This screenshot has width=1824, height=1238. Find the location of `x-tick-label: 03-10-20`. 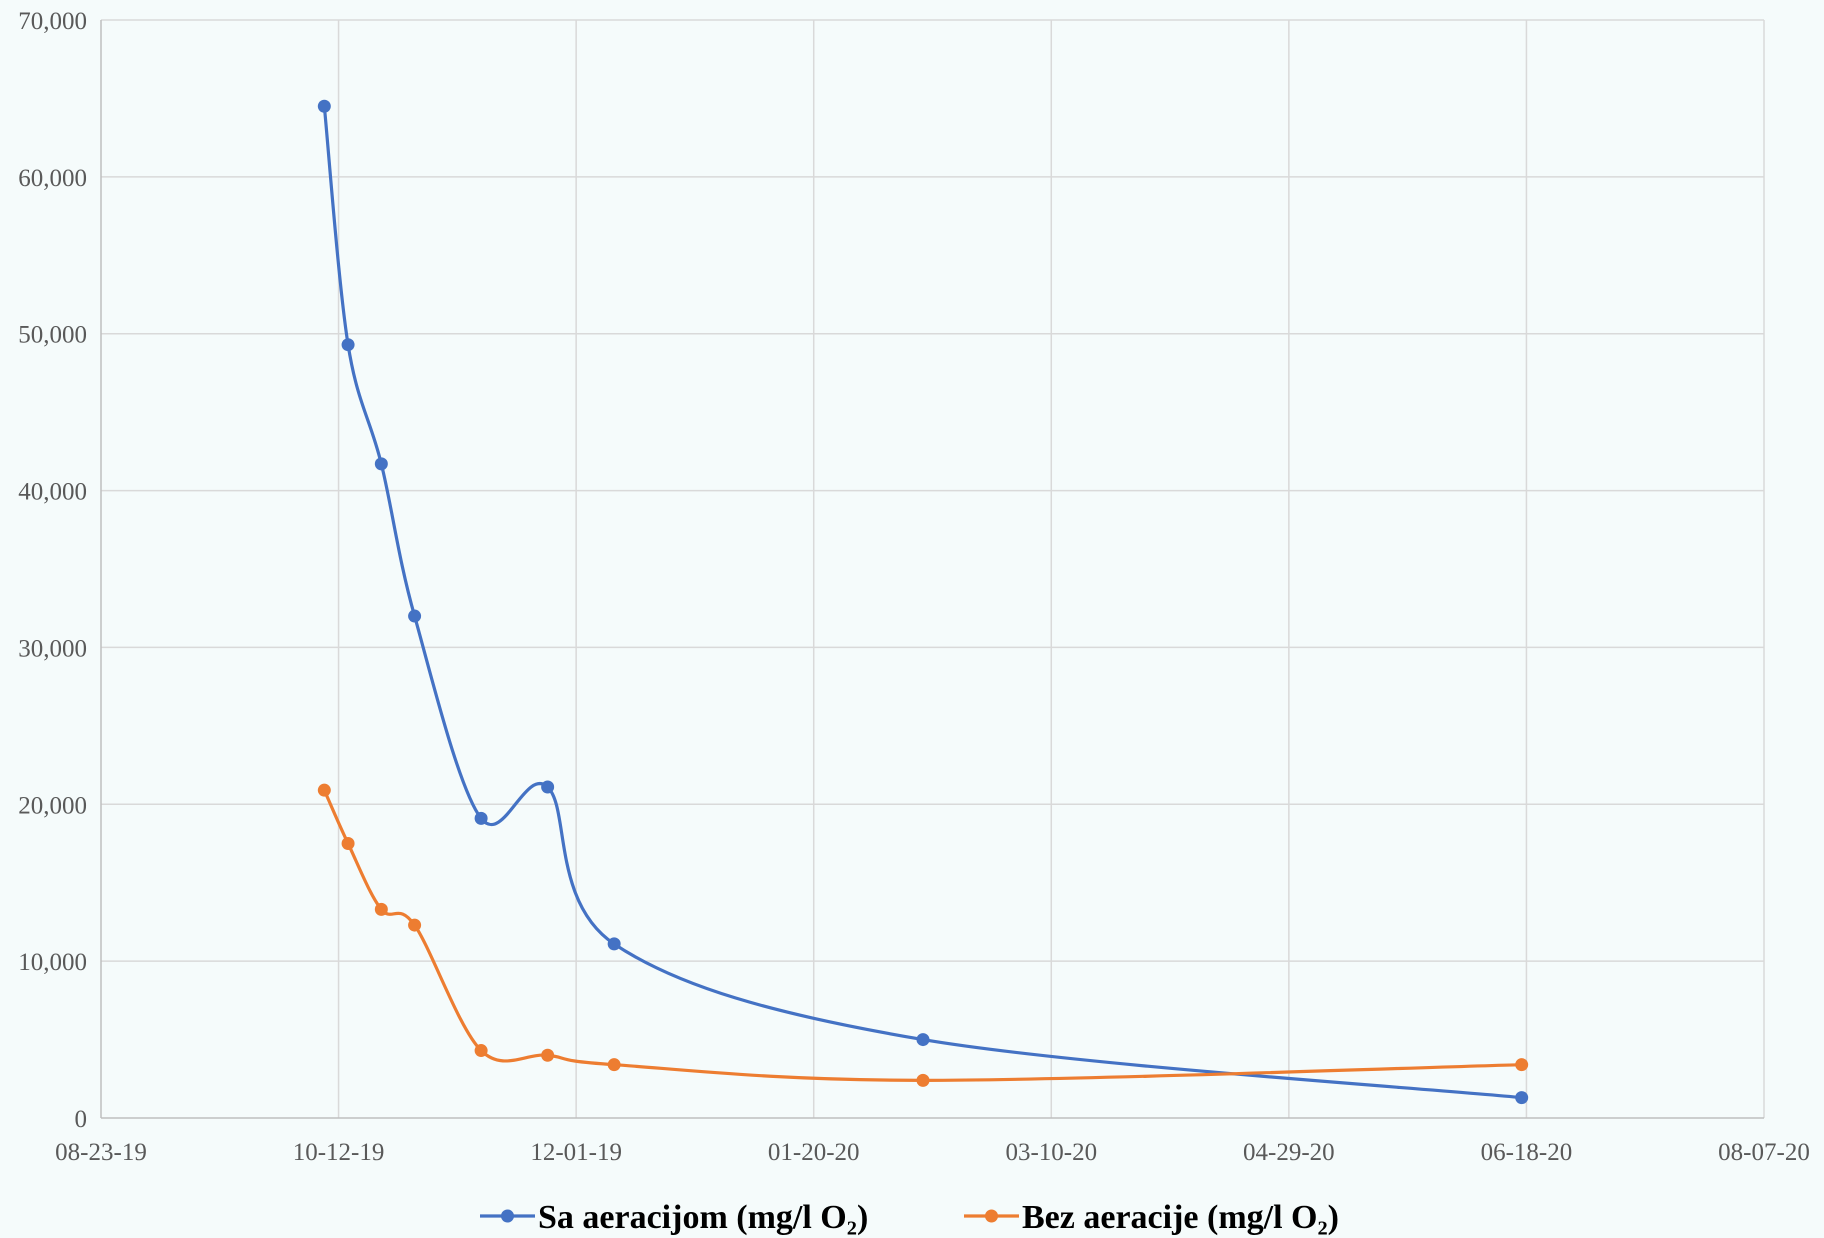

x-tick-label: 03-10-20 is located at coordinates (1051, 1152).